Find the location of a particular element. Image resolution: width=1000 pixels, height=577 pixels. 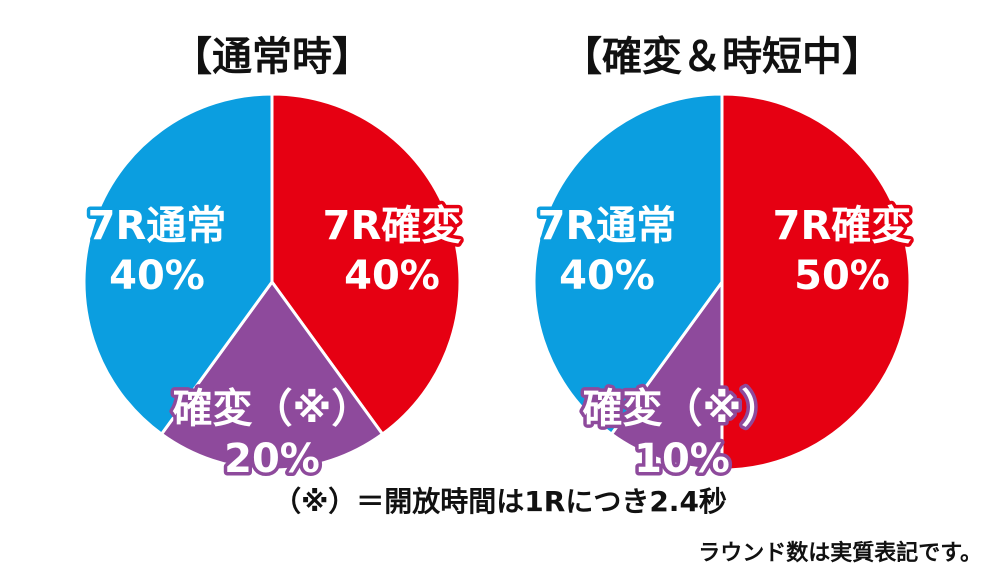

slice-value-label: 50% is located at coordinates (842, 276).